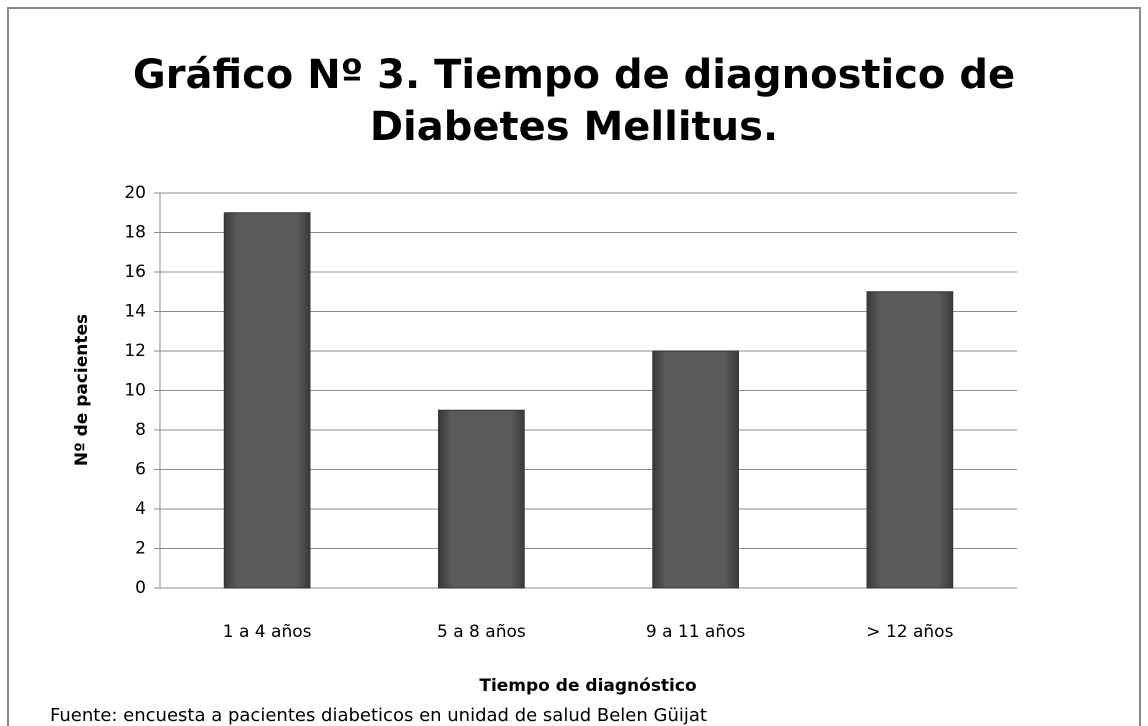 The image size is (1148, 726). I want to click on y-tick-label: 14, so click(135, 312).